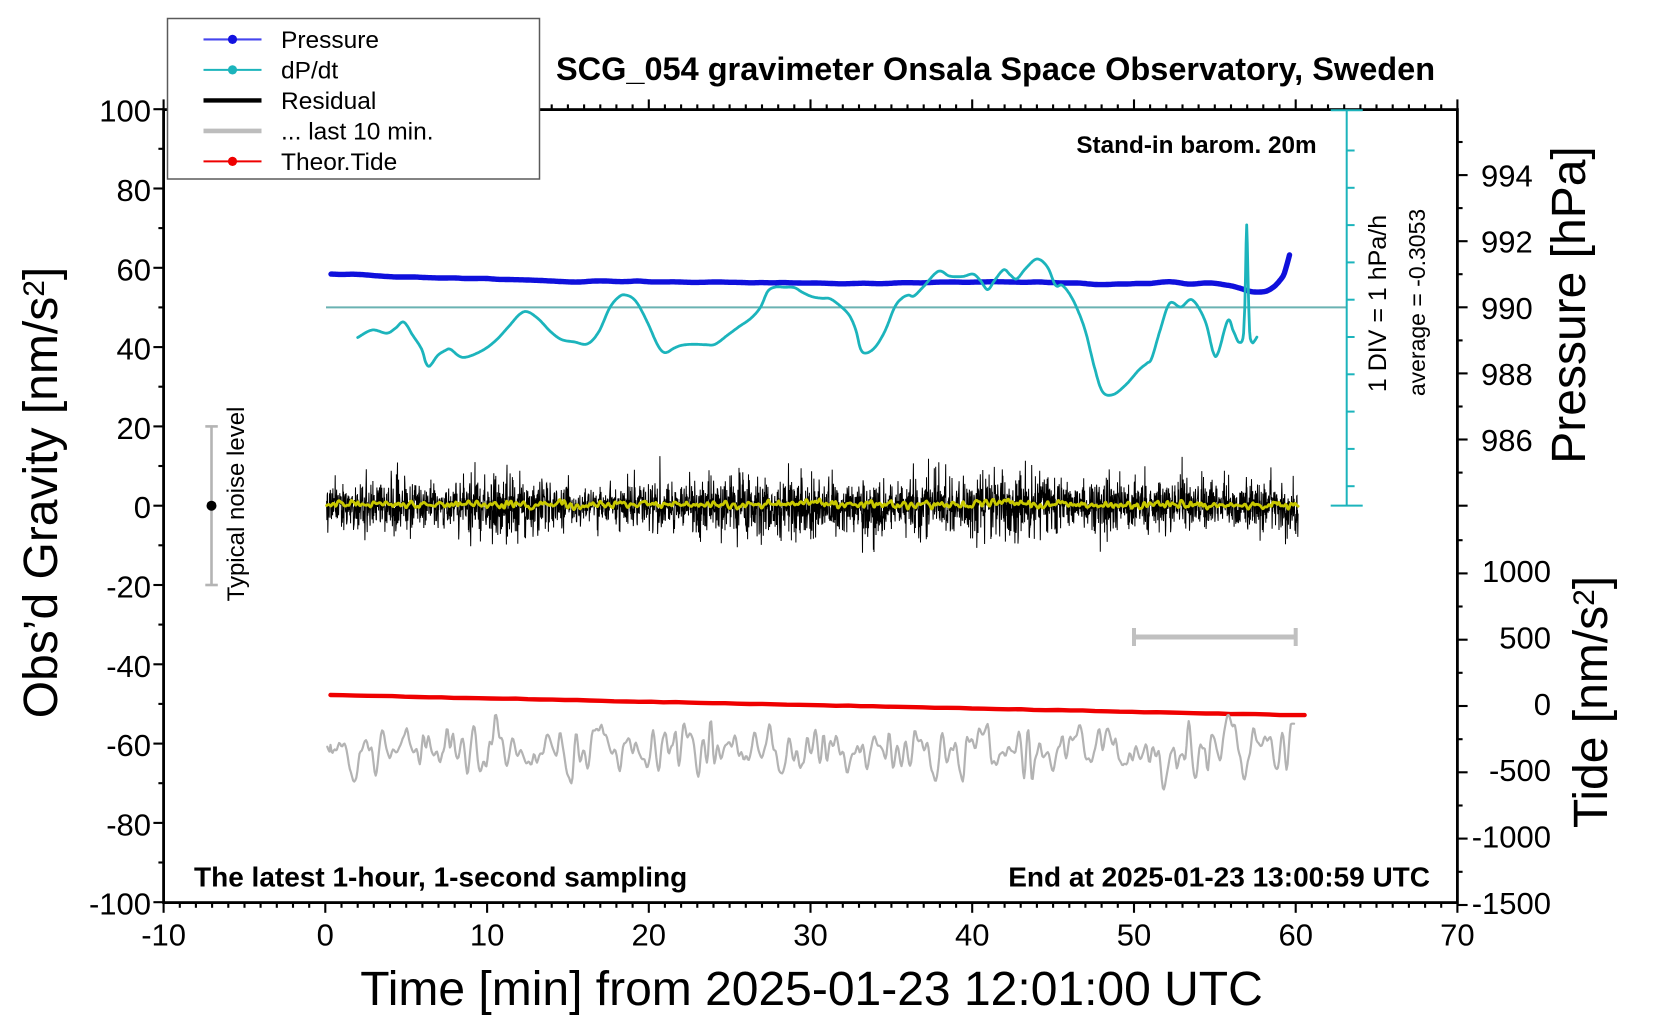 Image resolution: width=1660 pixels, height=1020 pixels. Describe the element at coordinates (1511, 836) in the screenshot. I see `svg-text: -1000` at that location.